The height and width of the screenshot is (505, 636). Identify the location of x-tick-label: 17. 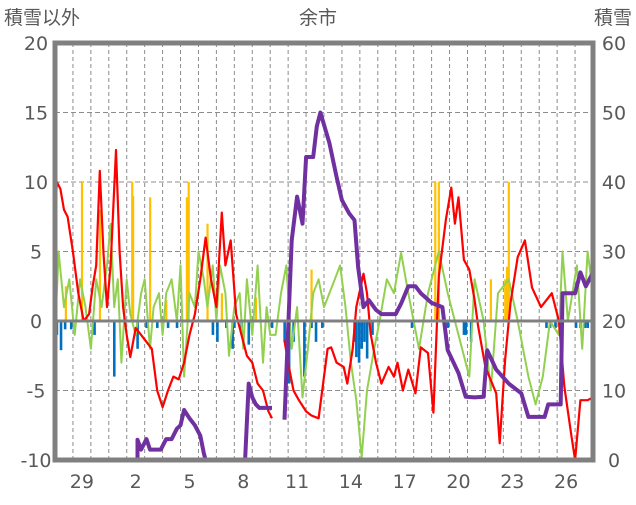
(405, 482).